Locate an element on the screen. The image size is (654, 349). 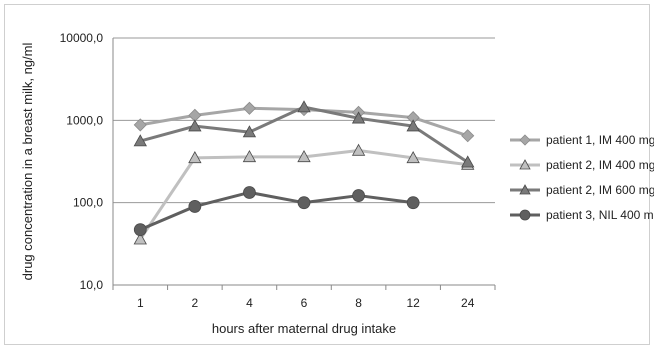
legend-item: patient 1, IM 400 mg is located at coordinates (582, 140).